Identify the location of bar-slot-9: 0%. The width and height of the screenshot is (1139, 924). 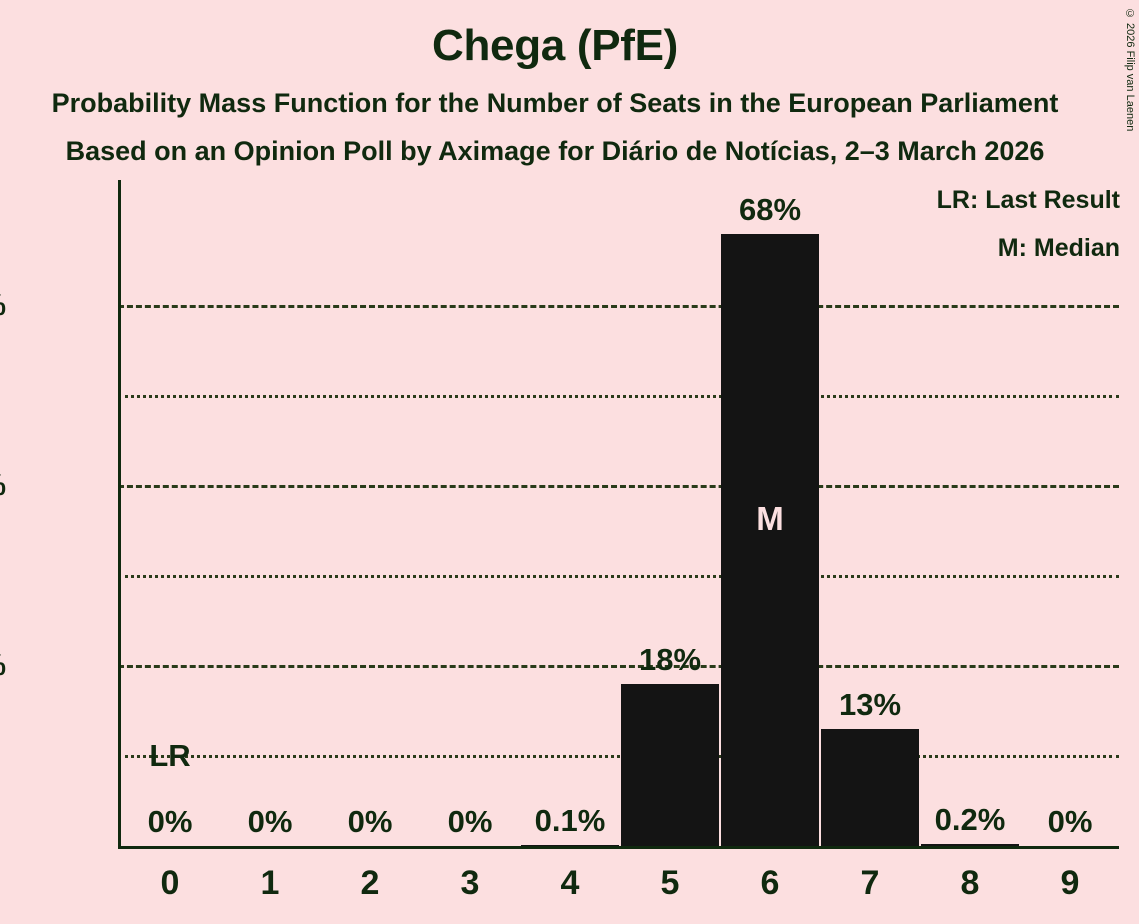
(1070, 511).